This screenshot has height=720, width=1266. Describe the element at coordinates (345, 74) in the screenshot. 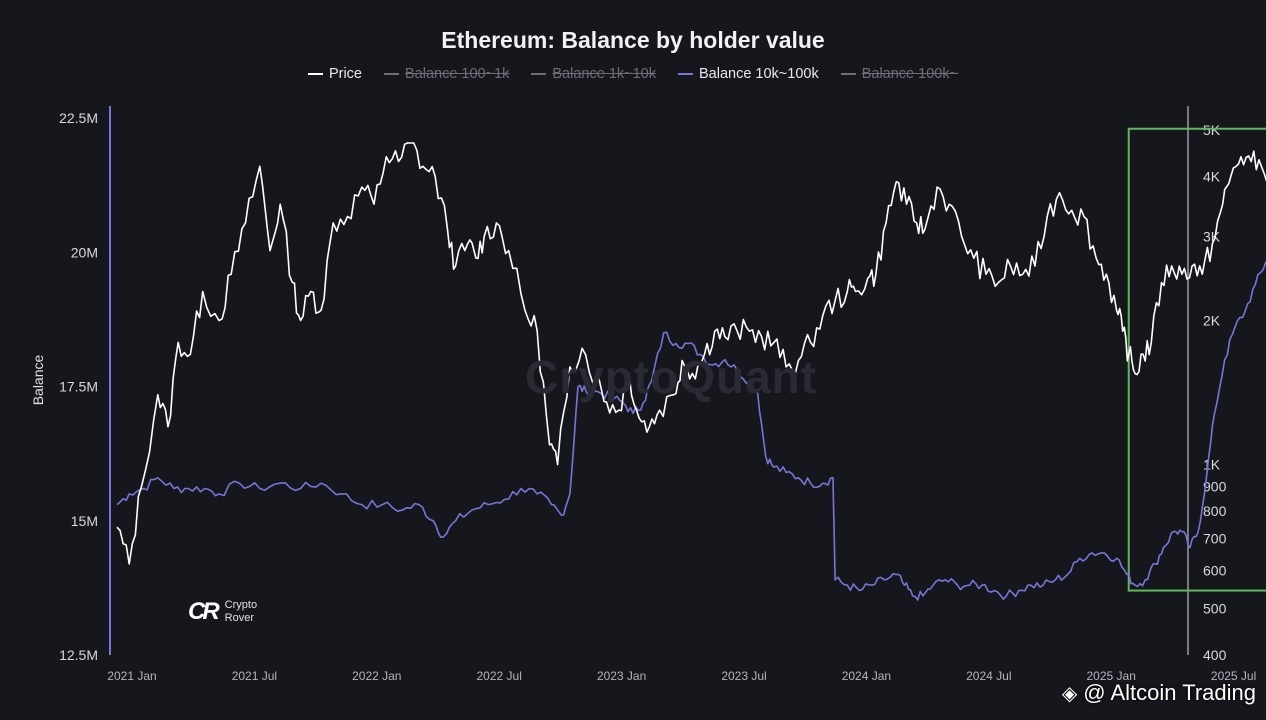

I see `legend-label: Price` at that location.